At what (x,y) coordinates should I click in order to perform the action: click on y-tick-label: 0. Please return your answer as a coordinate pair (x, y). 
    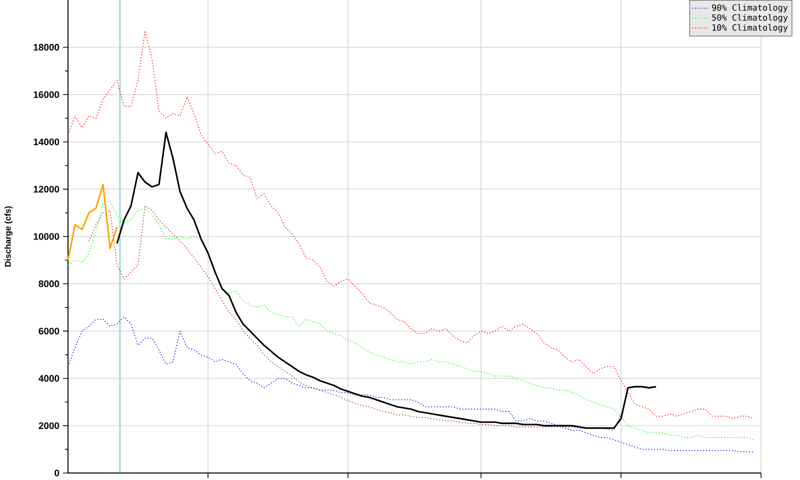
    Looking at the image, I should click on (57, 473).